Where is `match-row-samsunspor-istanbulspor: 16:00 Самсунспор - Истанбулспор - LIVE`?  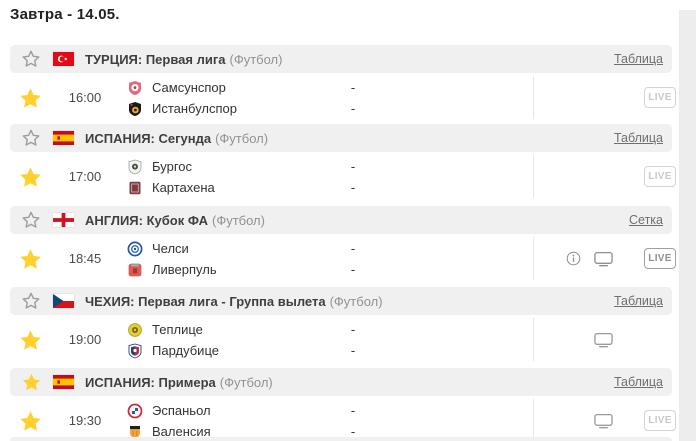
match-row-samsunspor-istanbulspor: 16:00 Самсунспор - Истанбулспор - LIVE is located at coordinates (343, 97).